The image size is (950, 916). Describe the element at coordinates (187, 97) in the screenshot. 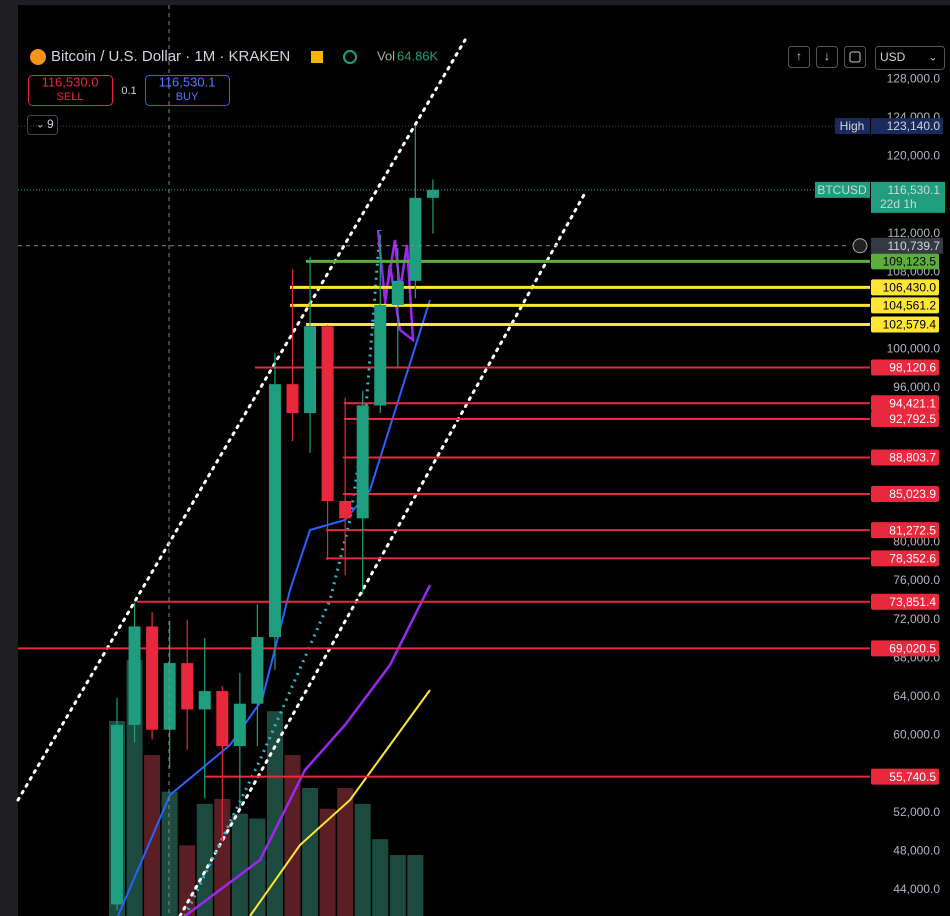

I see `buy-label: BUY` at that location.